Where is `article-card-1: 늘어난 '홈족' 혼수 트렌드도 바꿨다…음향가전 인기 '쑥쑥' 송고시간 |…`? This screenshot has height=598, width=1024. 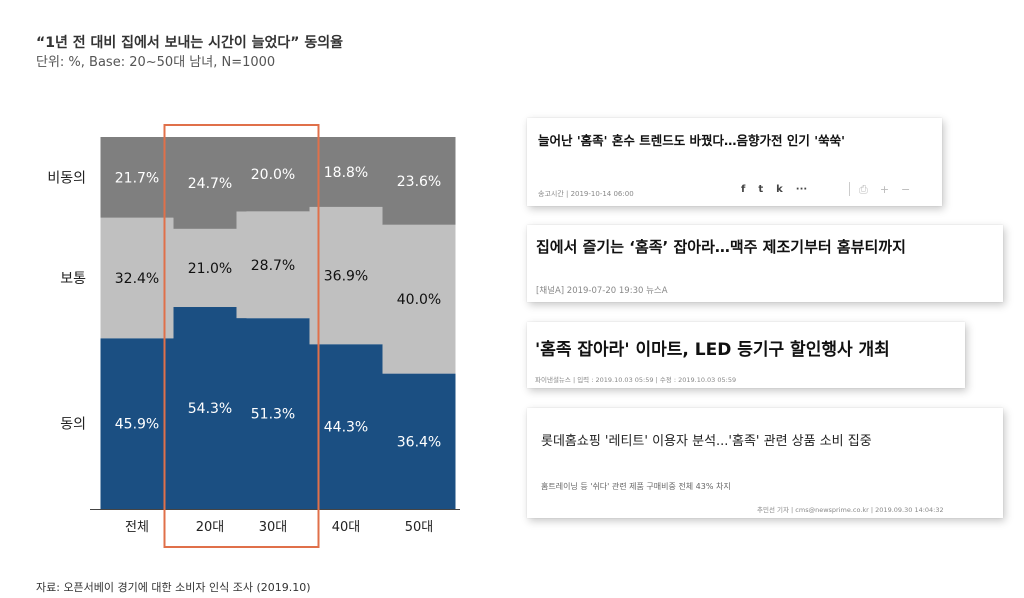 article-card-1: 늘어난 '홈족' 혼수 트렌드도 바꿨다…음향가전 인기 '쑥쑥' 송고시간 |… is located at coordinates (734, 162).